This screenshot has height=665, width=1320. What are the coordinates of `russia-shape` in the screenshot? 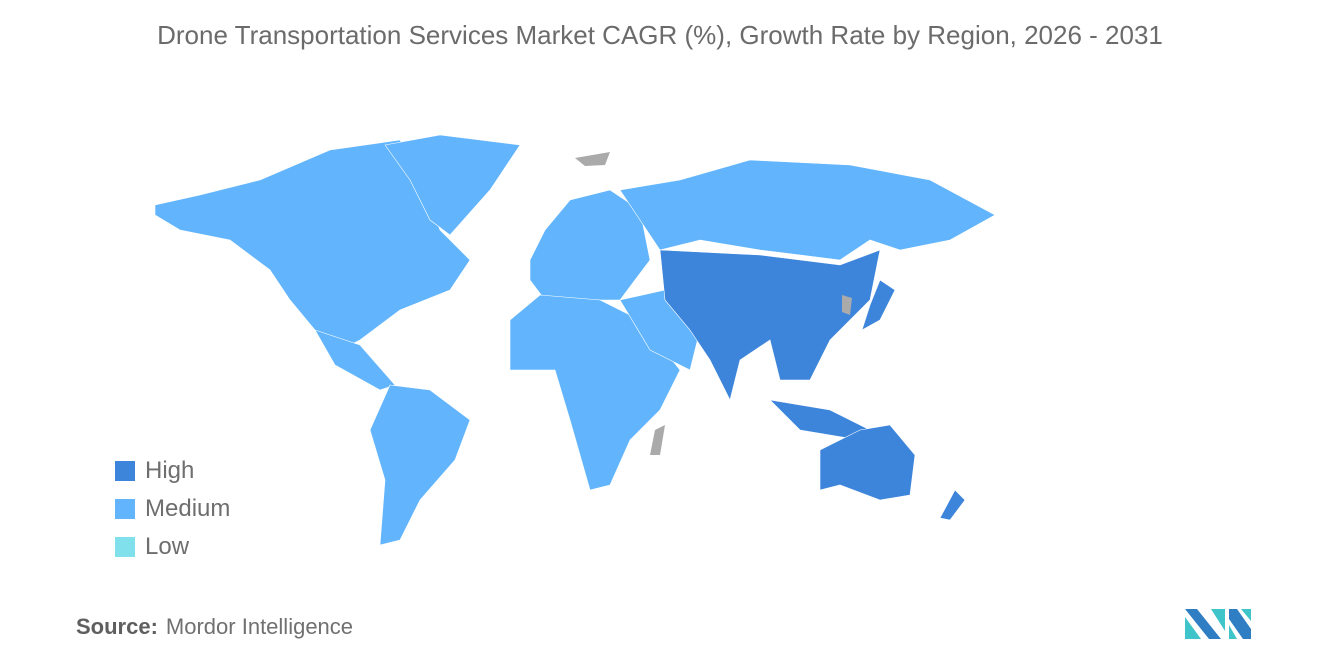 It's located at (807, 210).